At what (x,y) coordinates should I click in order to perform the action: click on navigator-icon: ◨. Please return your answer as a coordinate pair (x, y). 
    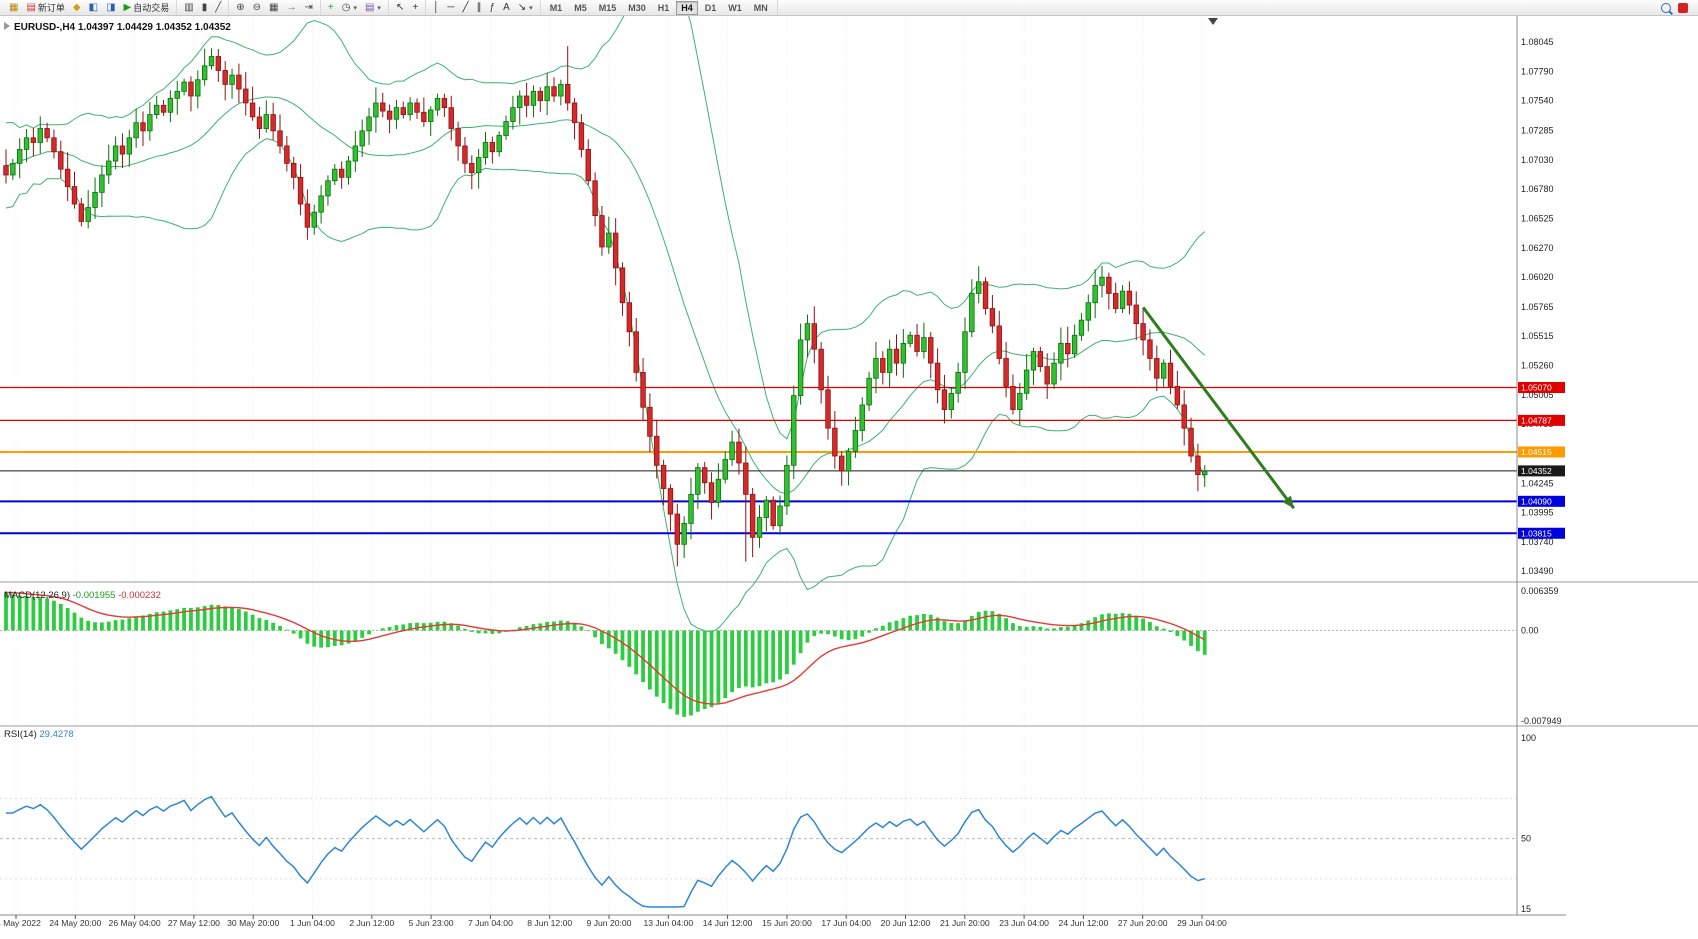
    Looking at the image, I should click on (111, 7).